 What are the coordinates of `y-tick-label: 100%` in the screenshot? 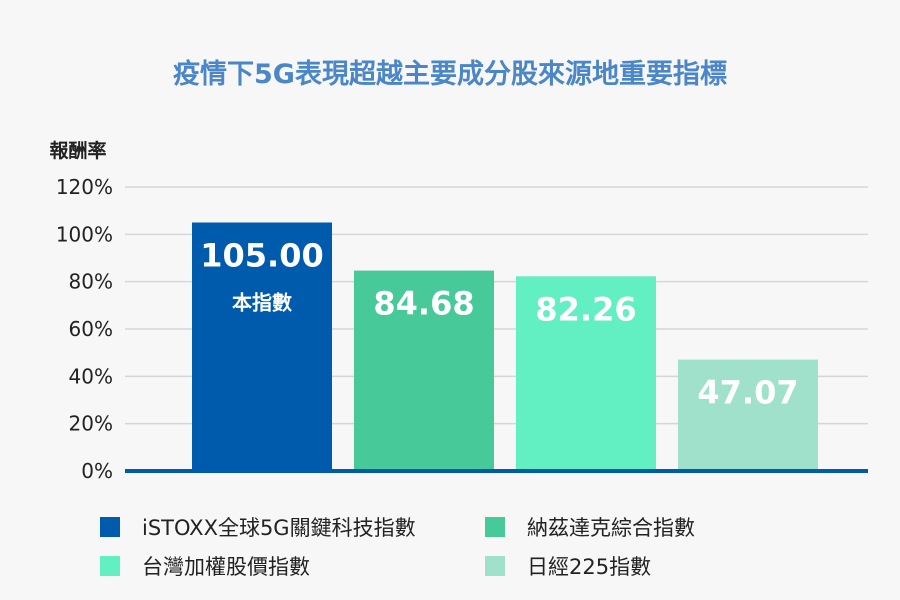 It's located at (84, 234).